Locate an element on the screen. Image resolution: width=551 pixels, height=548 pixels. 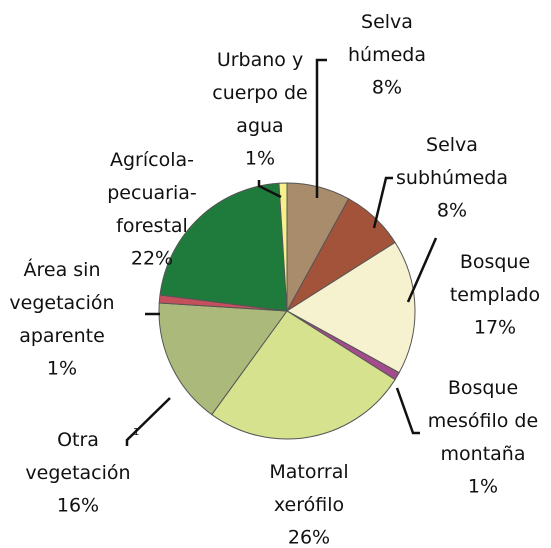
label-line: mesófilo de is located at coordinates (483, 421).